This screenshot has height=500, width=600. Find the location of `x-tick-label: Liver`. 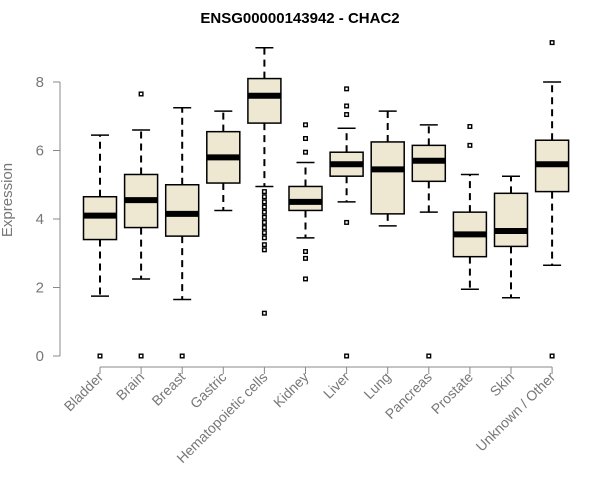

x-tick-label: Liver is located at coordinates (336, 385).